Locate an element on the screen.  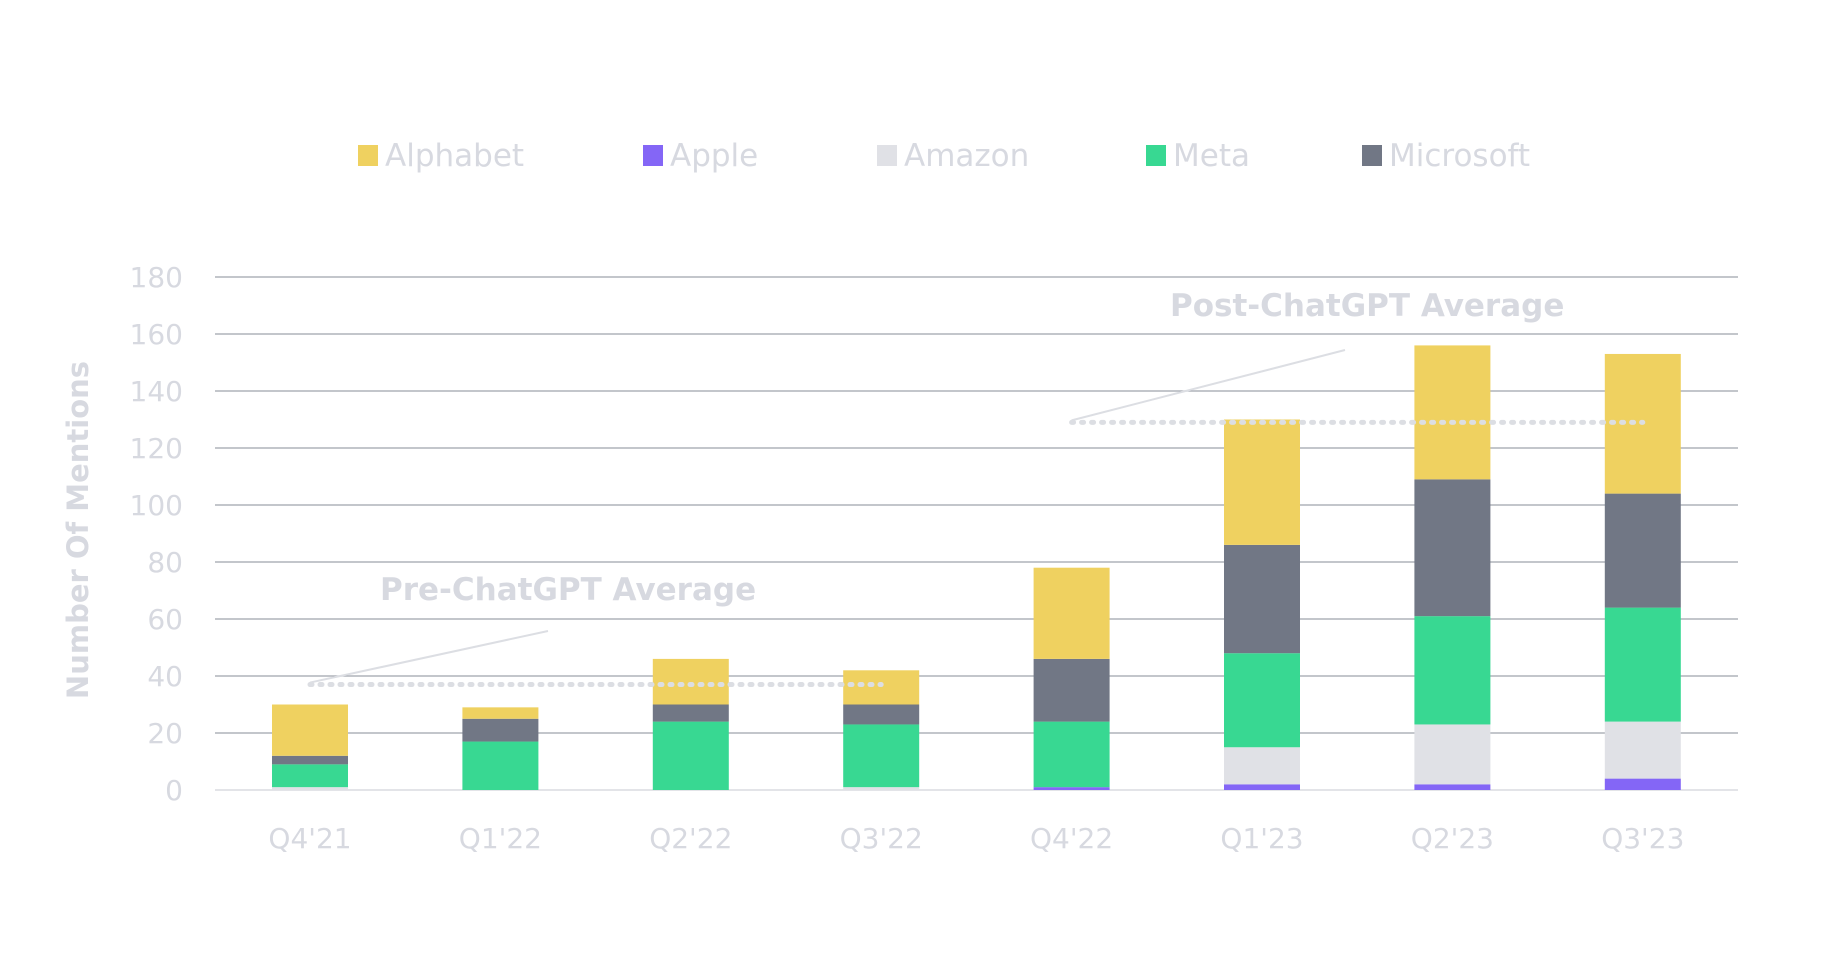
y-tick-label: 80 is located at coordinates (165, 562).